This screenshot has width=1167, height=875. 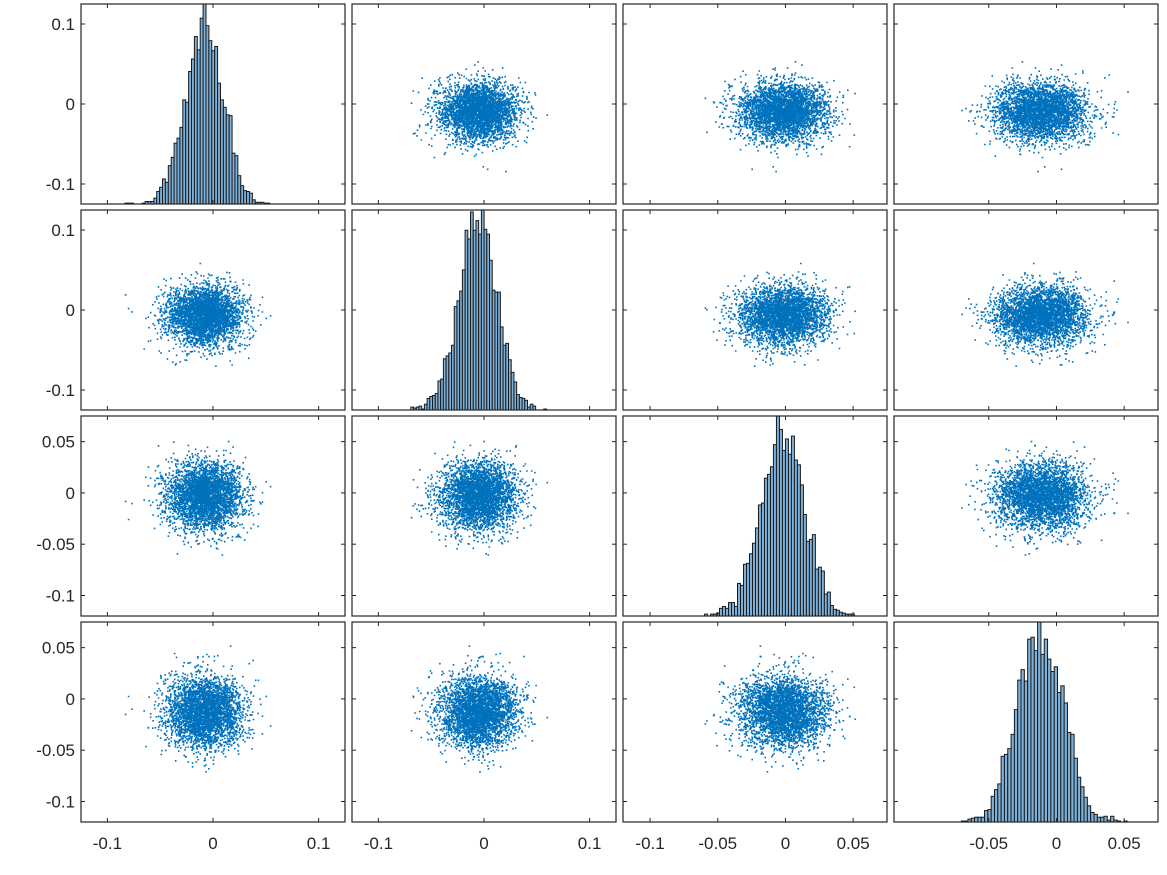 I want to click on panel-r1-c1, so click(x=213, y=104).